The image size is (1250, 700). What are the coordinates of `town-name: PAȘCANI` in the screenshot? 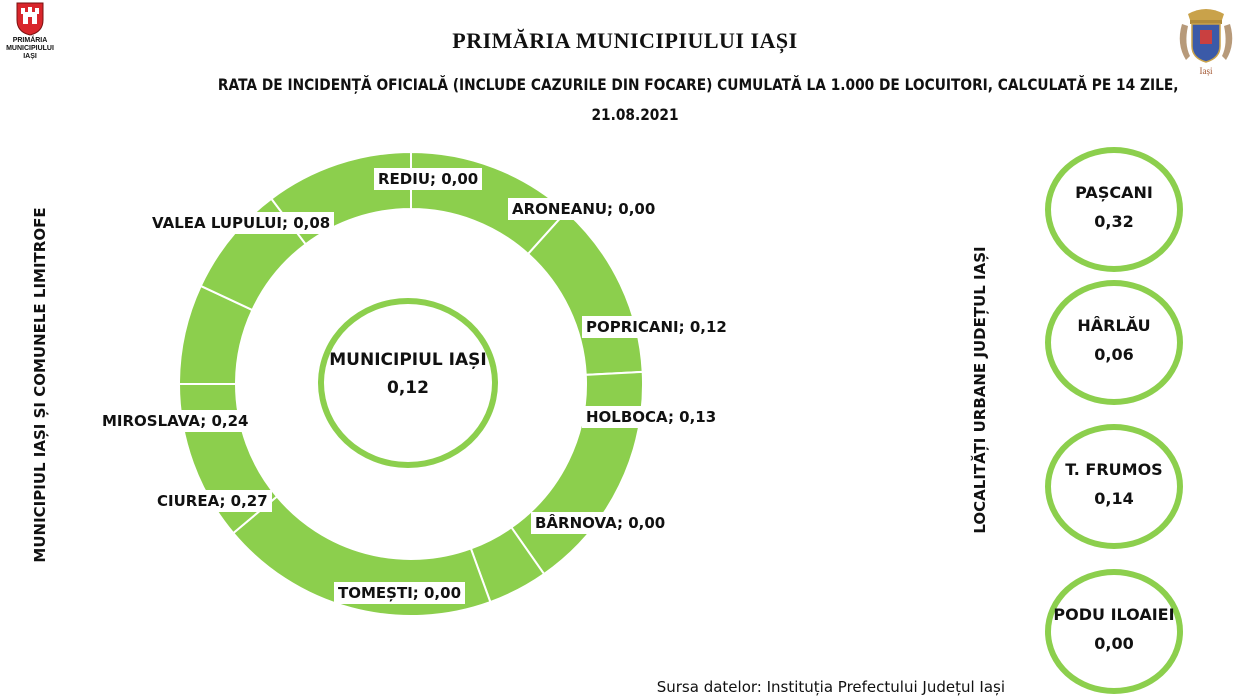 It's located at (1114, 192).